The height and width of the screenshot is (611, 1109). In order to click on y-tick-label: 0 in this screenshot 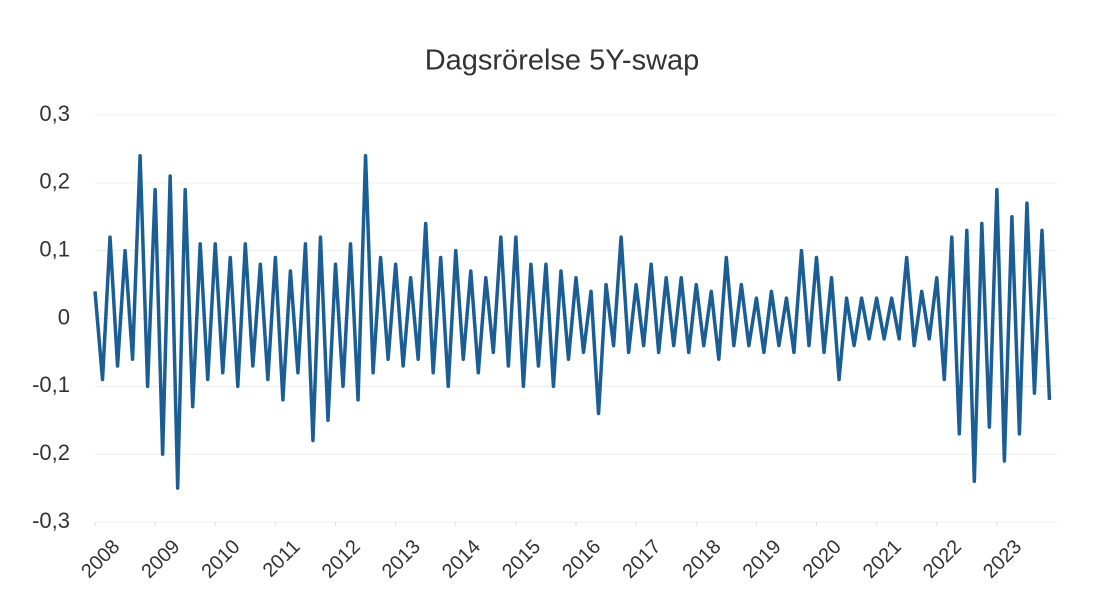, I will do `click(64, 316)`.